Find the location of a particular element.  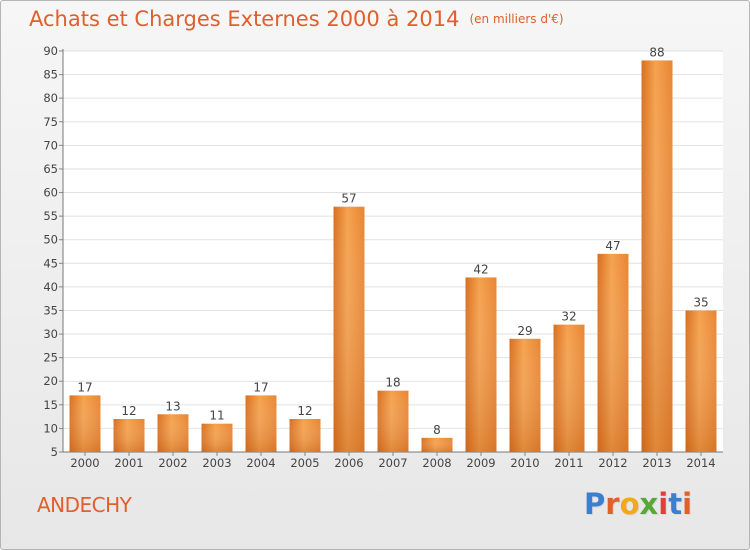

x-tick-label: 2010 is located at coordinates (524, 463).